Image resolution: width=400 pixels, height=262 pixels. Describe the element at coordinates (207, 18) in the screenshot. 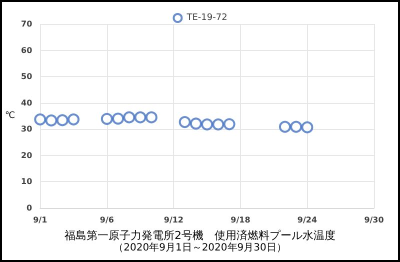

I see `legend-label: TE-19-72` at that location.